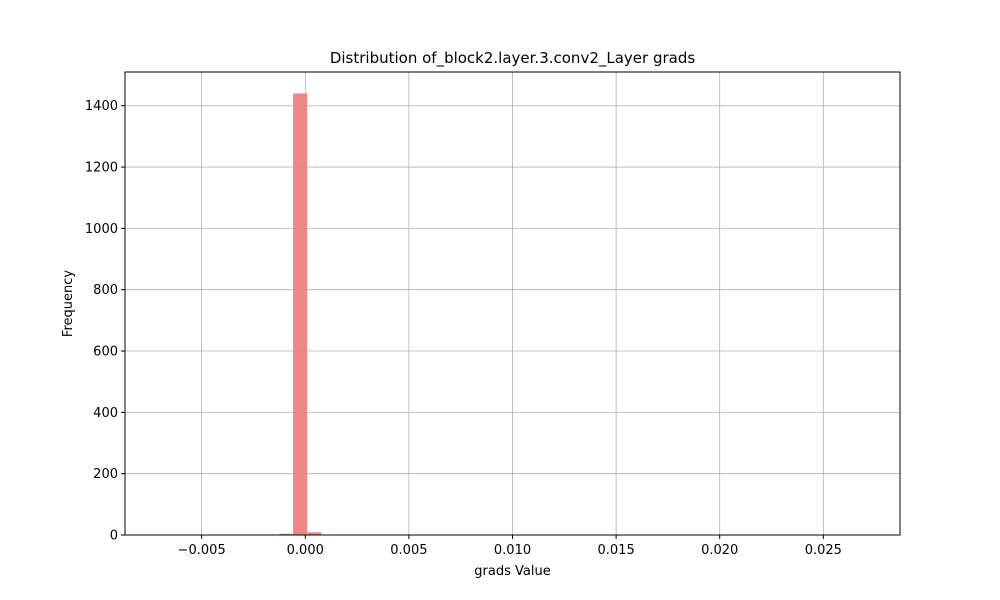  What do you see at coordinates (101, 229) in the screenshot?
I see `y-tick-label: 1000` at bounding box center [101, 229].